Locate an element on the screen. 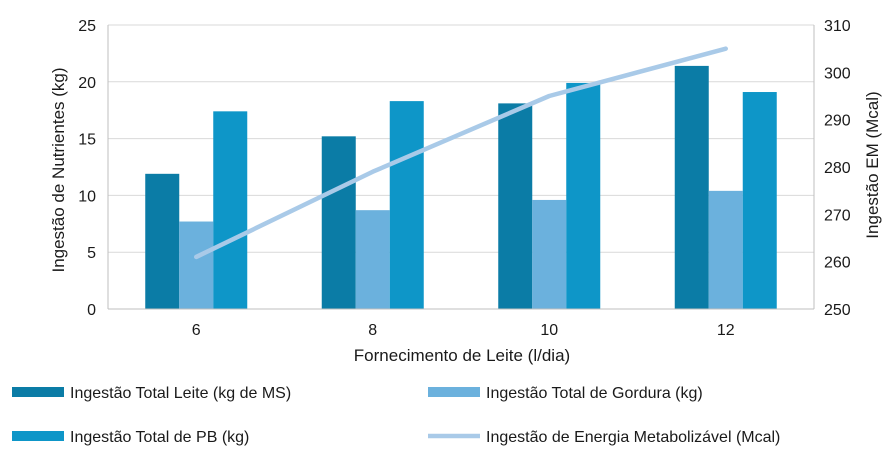 The width and height of the screenshot is (886, 471). y-tick-label: 15 is located at coordinates (87, 140).